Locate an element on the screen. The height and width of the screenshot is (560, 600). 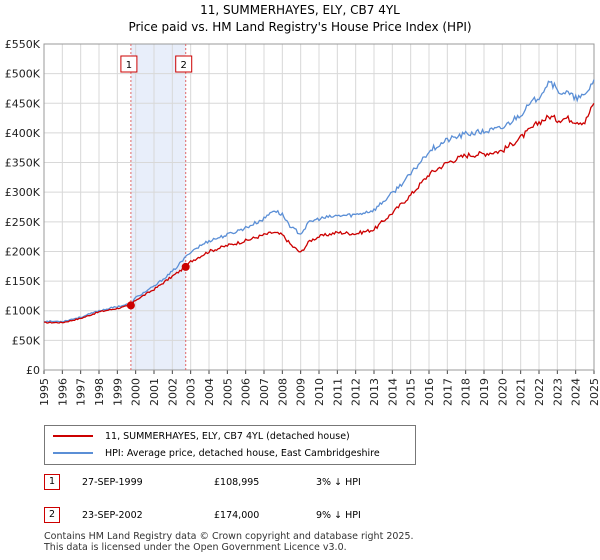
y-tick-label: £150K is located at coordinates (23, 281).